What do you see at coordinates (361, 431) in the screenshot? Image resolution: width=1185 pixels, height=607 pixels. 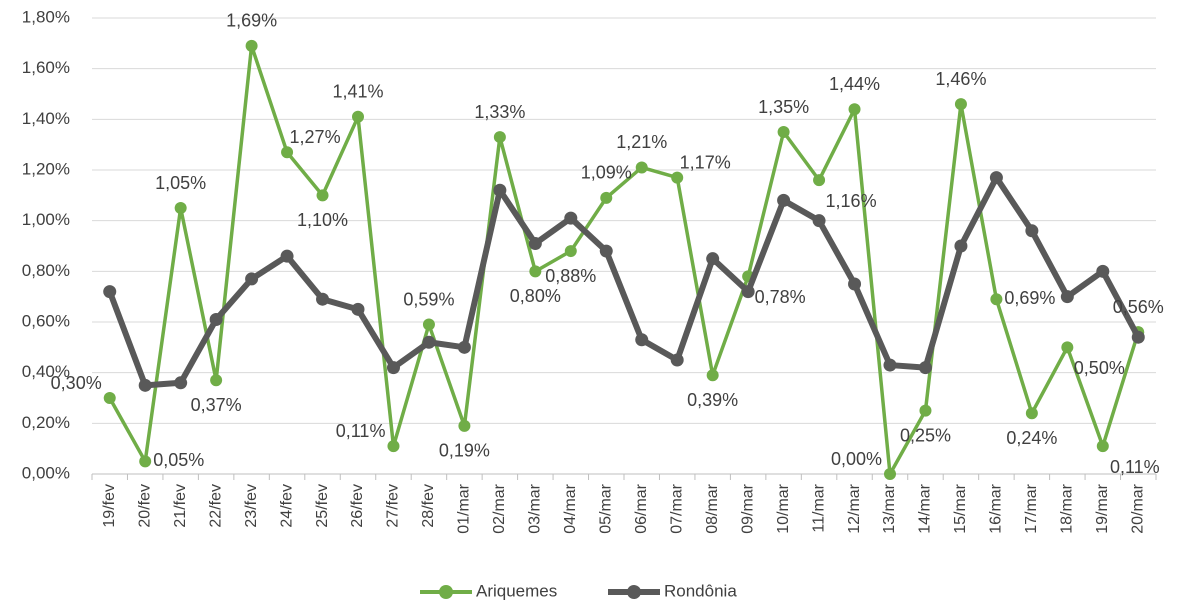 I see `data-label: 0,11%` at bounding box center [361, 431].